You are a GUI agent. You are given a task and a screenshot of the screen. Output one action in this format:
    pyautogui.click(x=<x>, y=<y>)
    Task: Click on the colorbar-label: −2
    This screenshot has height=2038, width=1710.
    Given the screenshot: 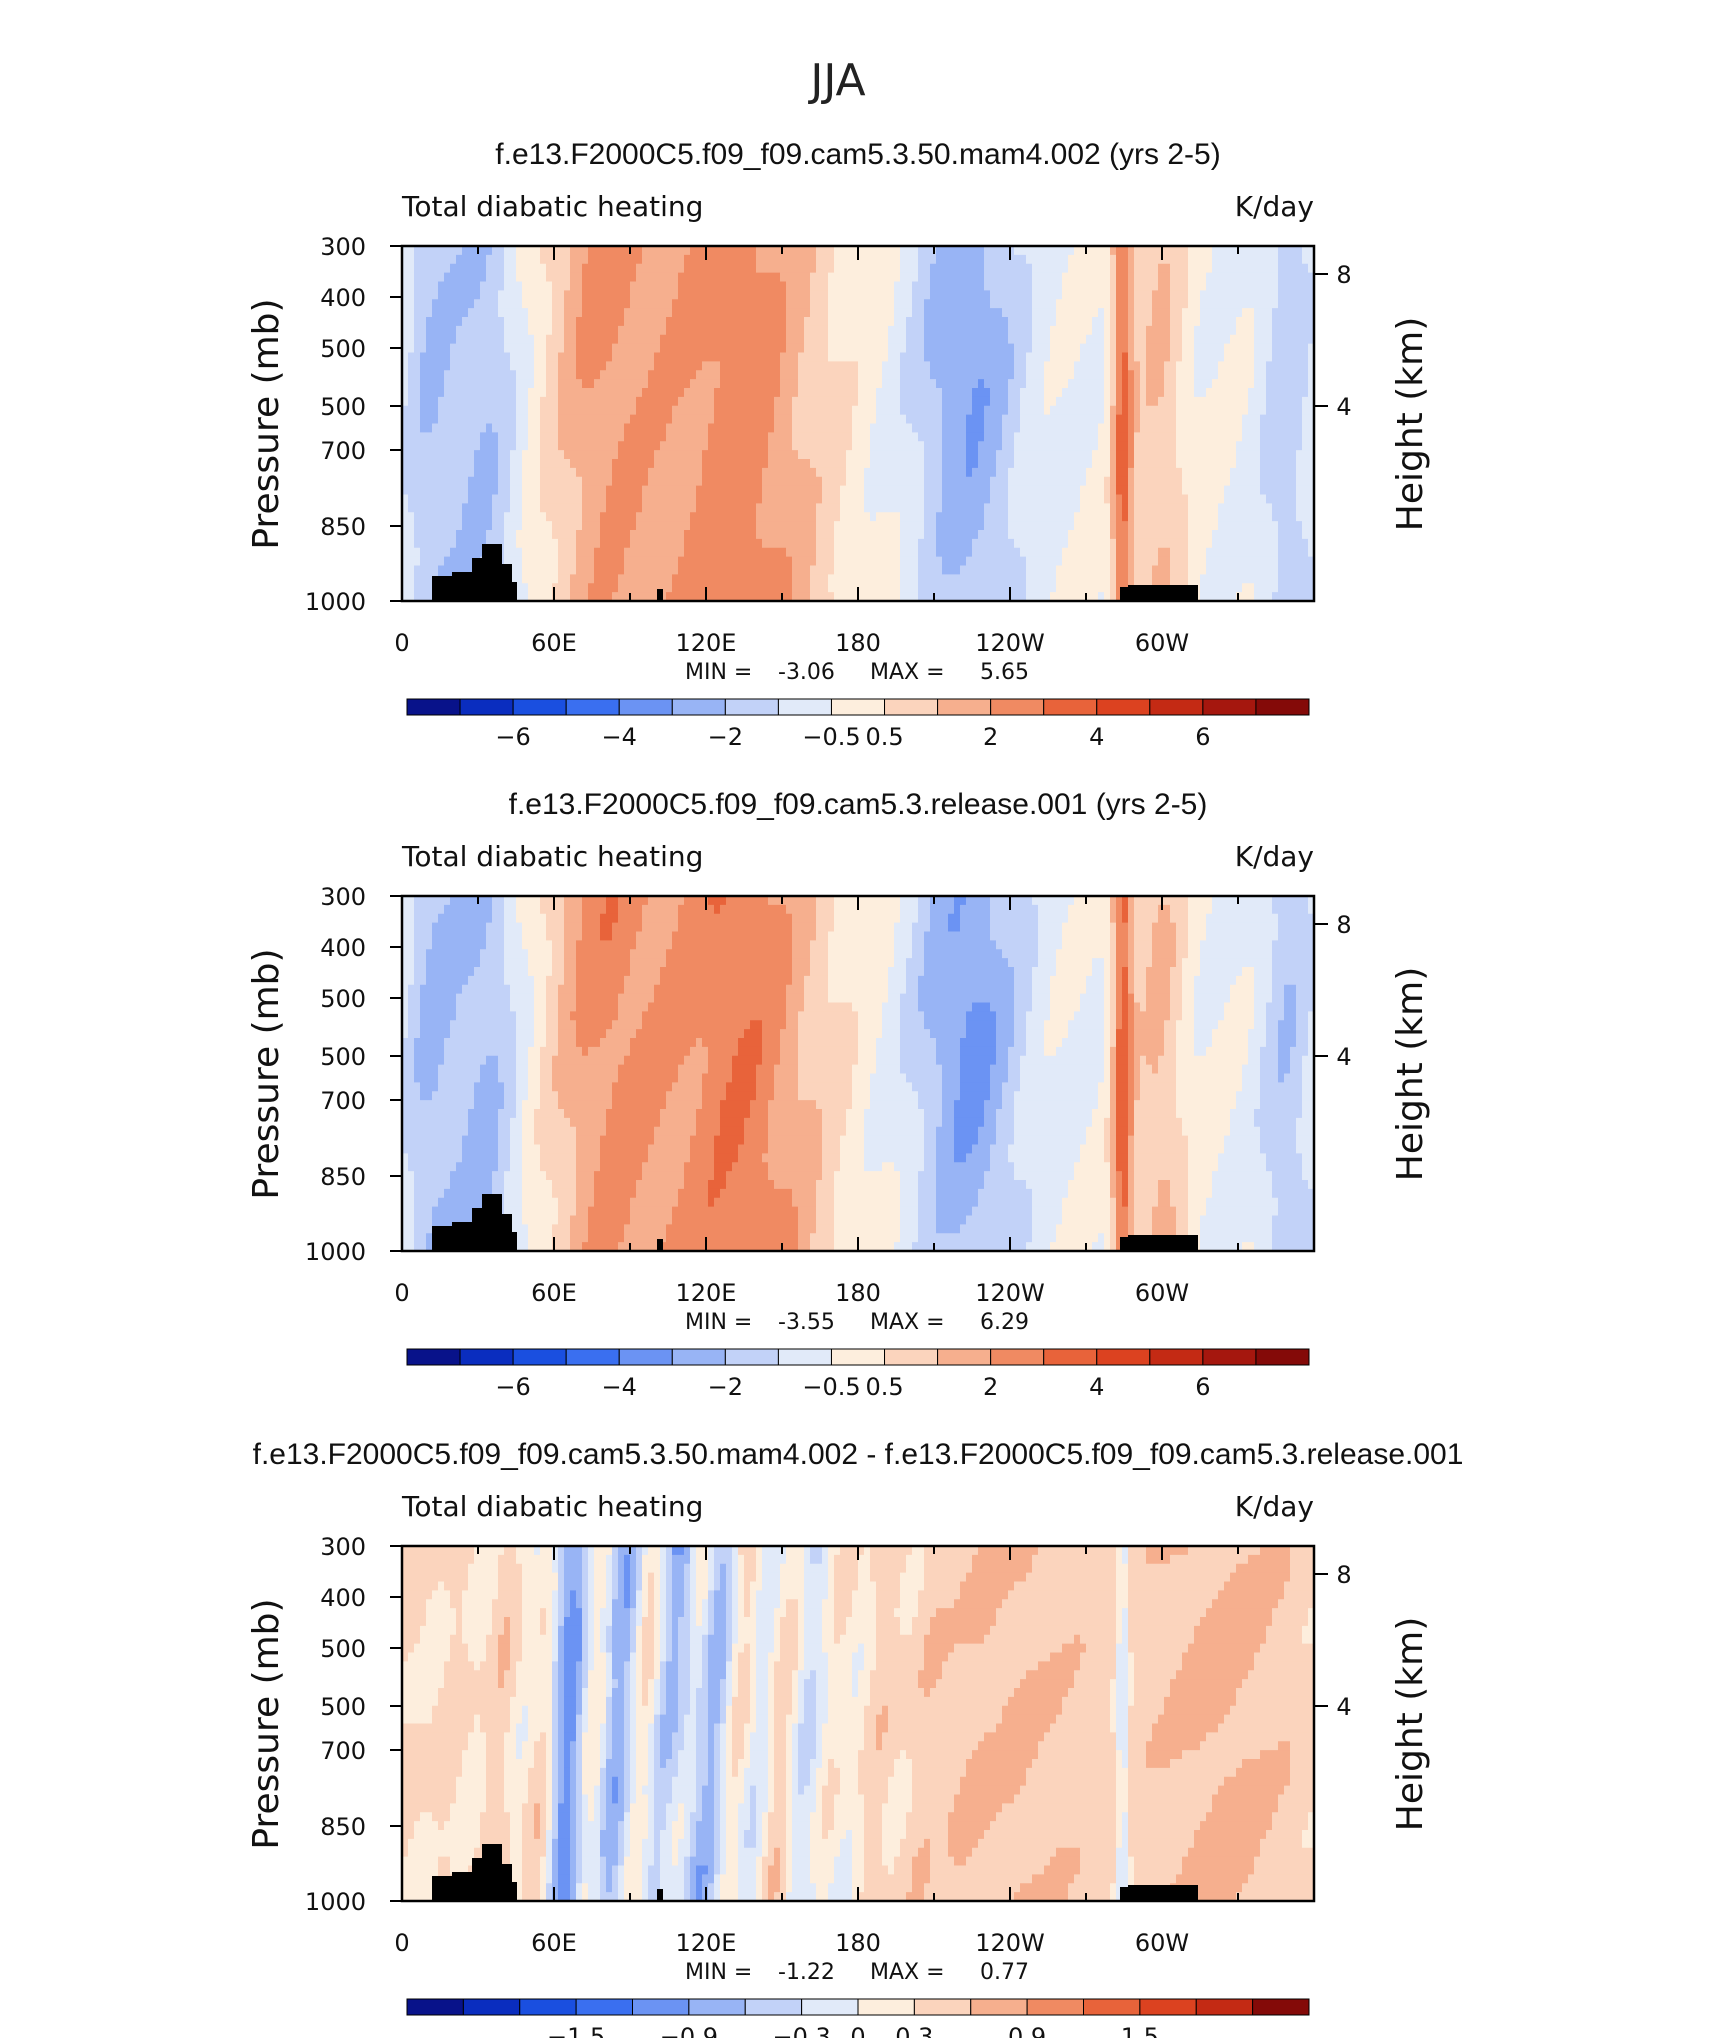 What is the action you would take?
    pyautogui.click(x=725, y=737)
    